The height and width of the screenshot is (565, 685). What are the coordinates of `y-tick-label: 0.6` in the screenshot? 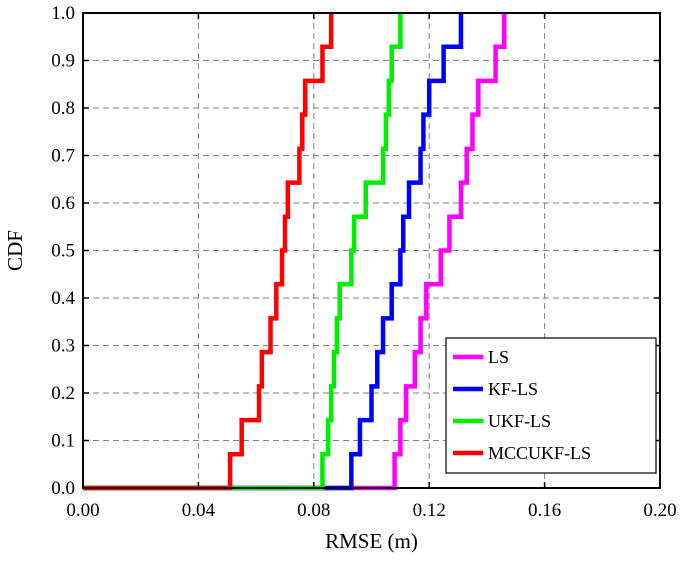 It's located at (63, 203).